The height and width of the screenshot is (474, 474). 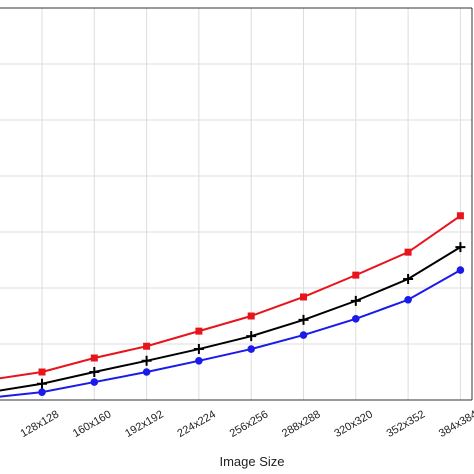 I want to click on x-tick-label: 384x384, so click(x=455, y=424).